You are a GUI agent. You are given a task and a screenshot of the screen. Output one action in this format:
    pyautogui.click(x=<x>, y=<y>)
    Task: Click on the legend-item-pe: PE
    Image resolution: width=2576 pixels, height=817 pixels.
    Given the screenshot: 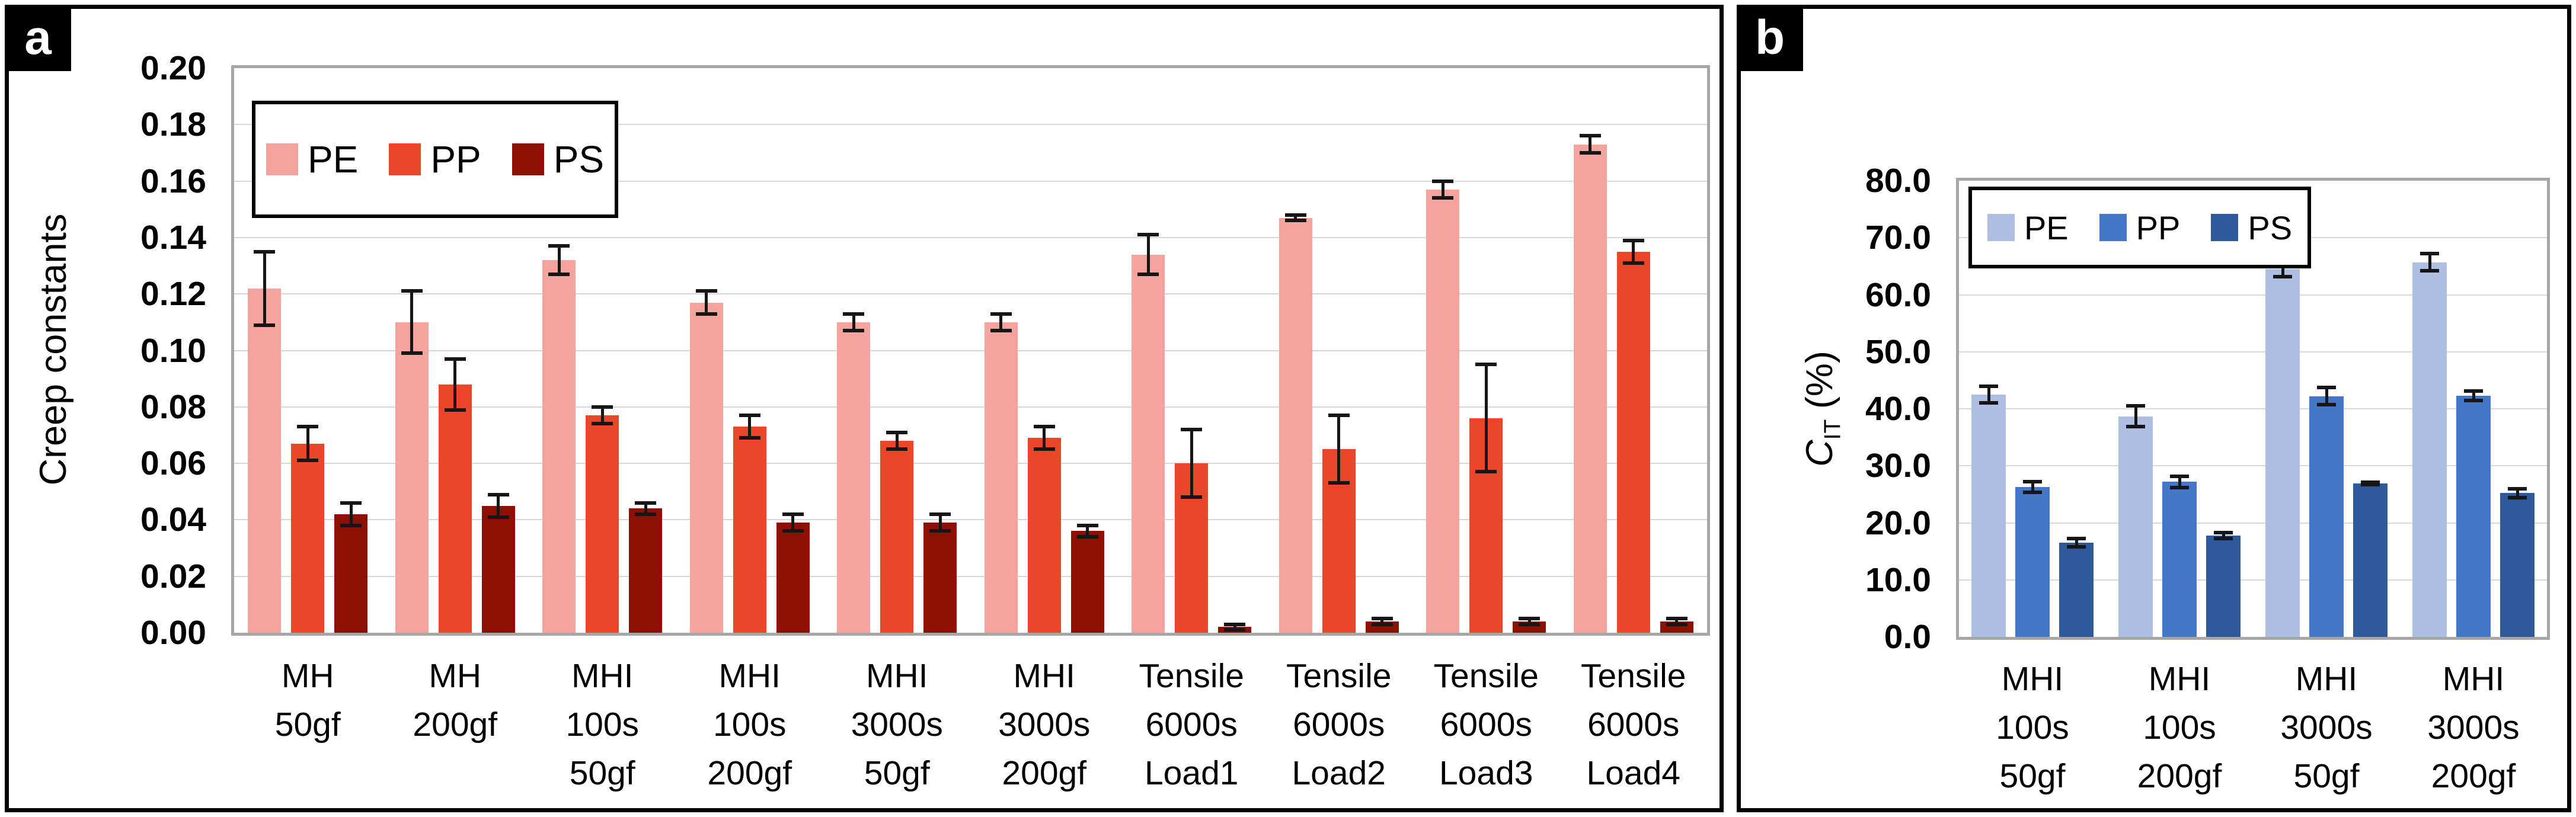 What is the action you would take?
    pyautogui.click(x=2028, y=228)
    